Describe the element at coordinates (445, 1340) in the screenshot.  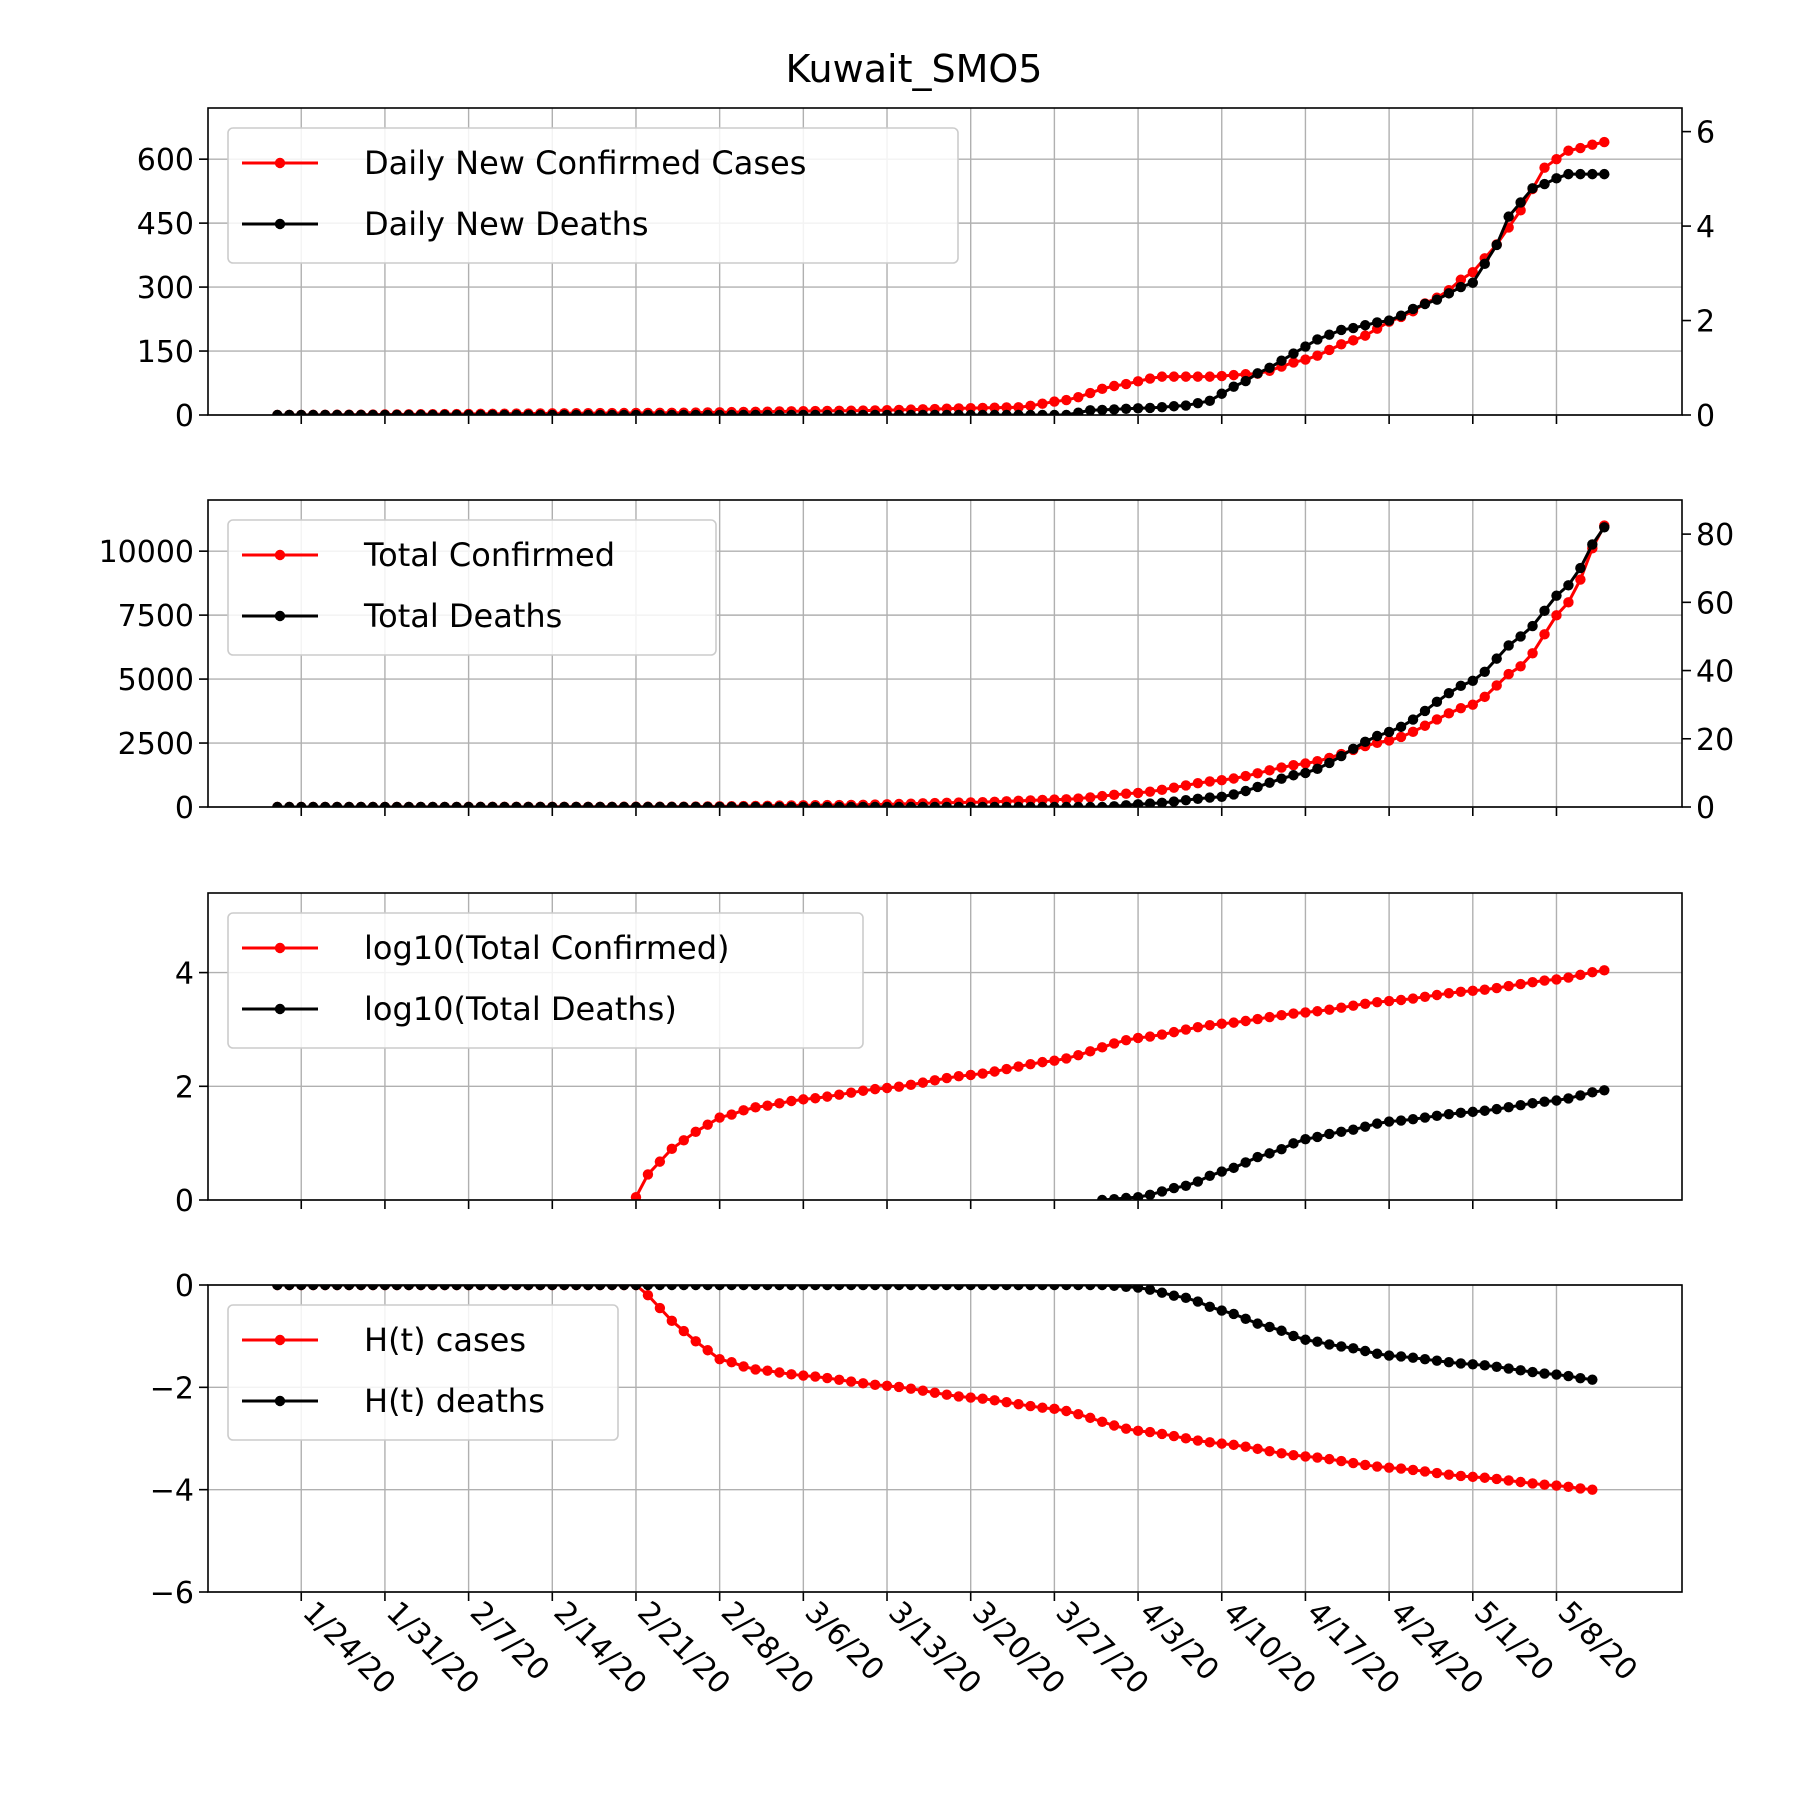
I see `legend-label: H(t) cases` at that location.